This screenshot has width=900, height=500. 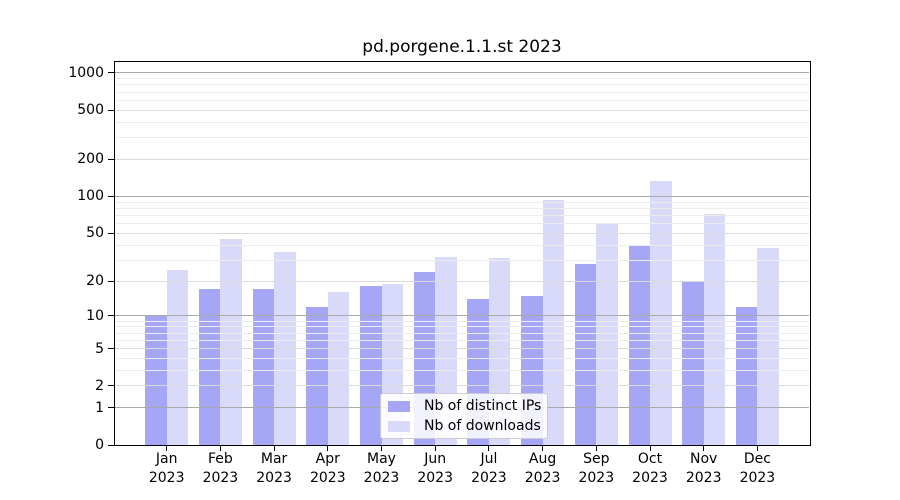 What do you see at coordinates (693, 363) in the screenshot?
I see `bar-nb-of-distinct-ips-nov` at bounding box center [693, 363].